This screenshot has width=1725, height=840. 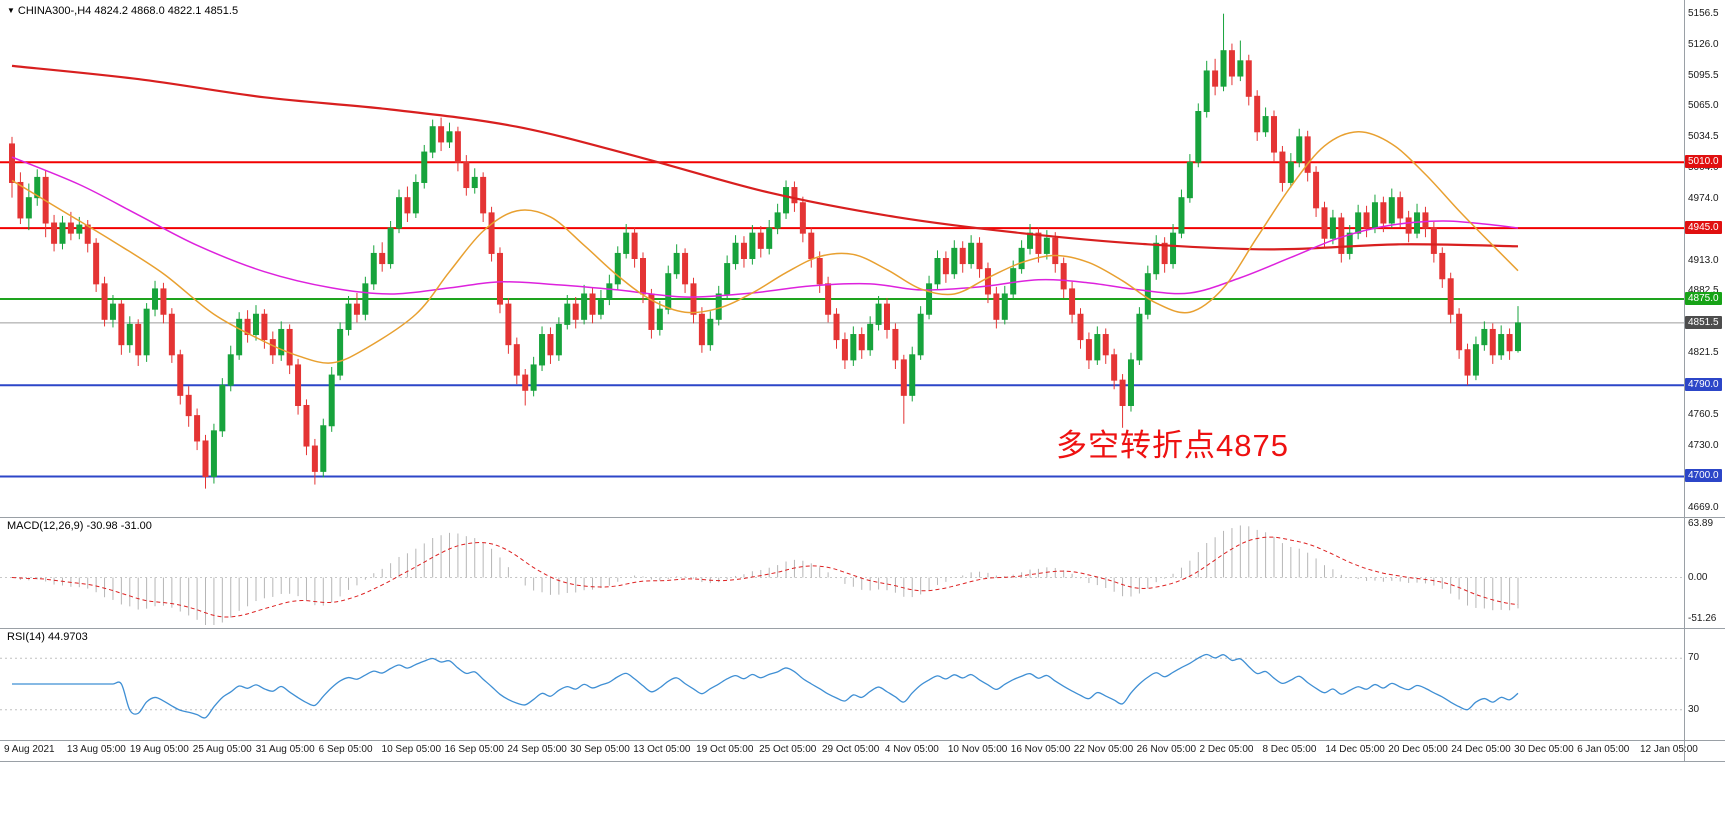 I want to click on time-label: 9 Aug 2021, so click(x=29, y=749).